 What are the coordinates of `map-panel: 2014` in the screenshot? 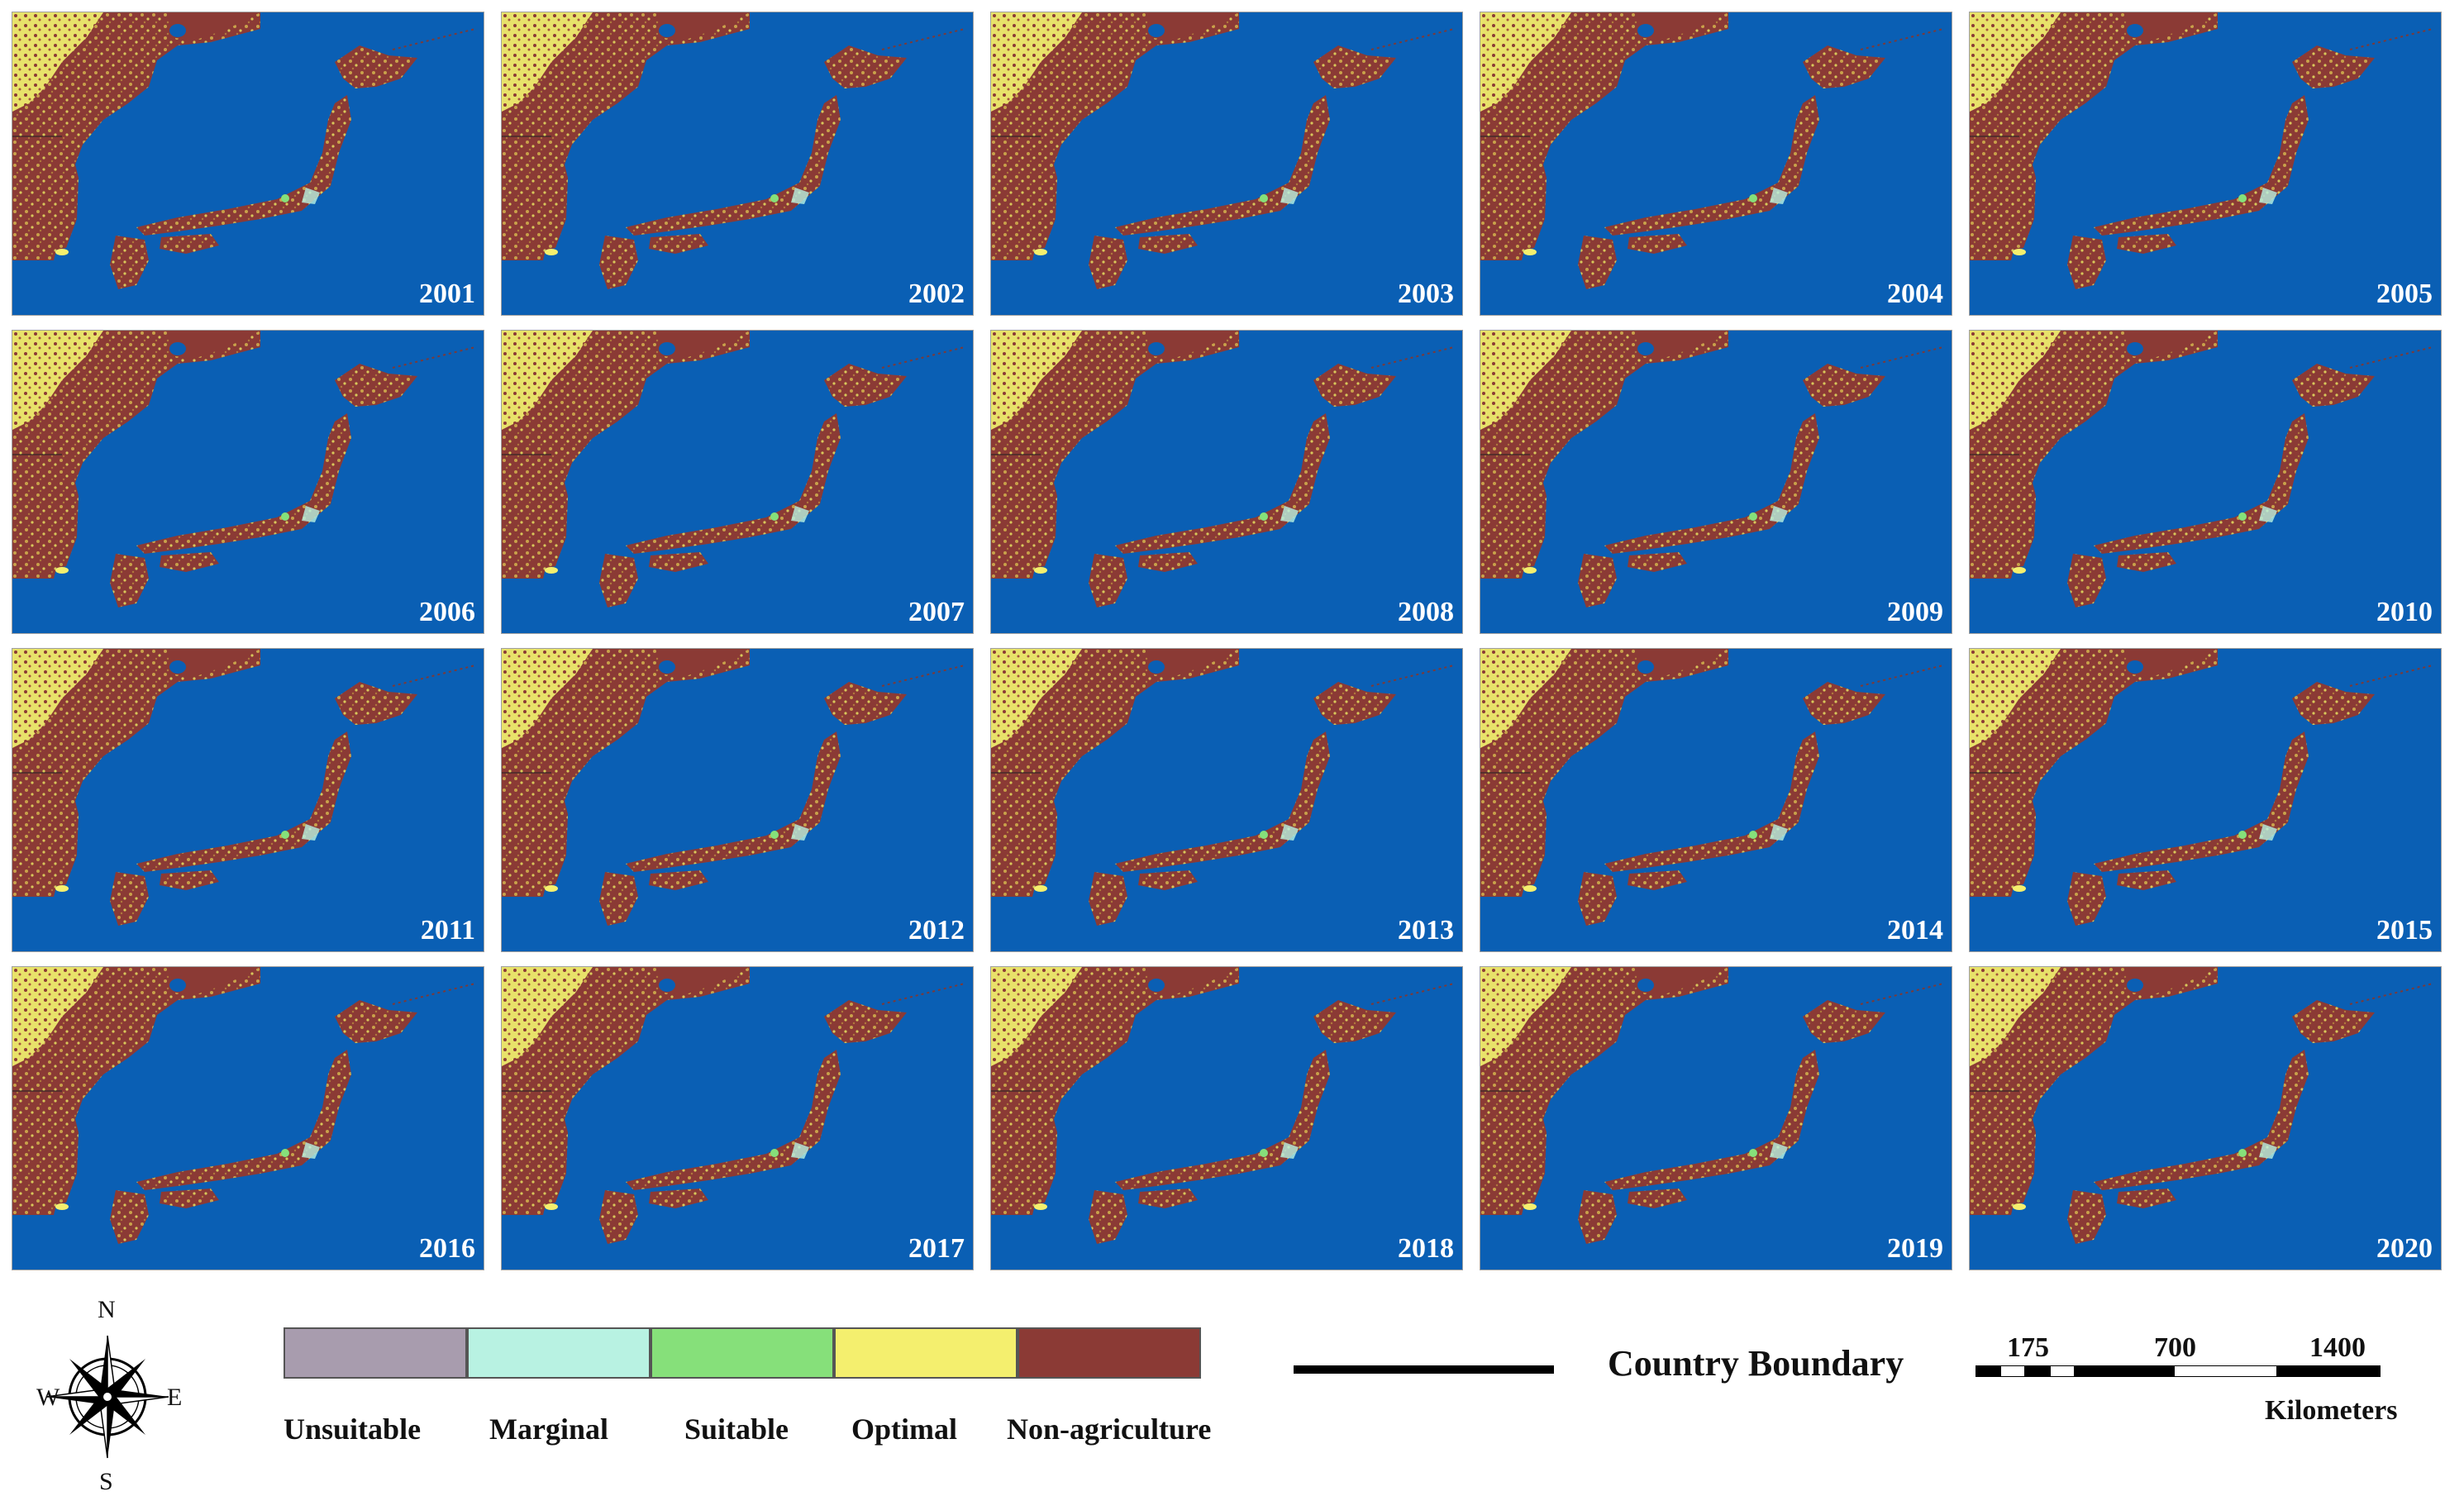 It's located at (1716, 800).